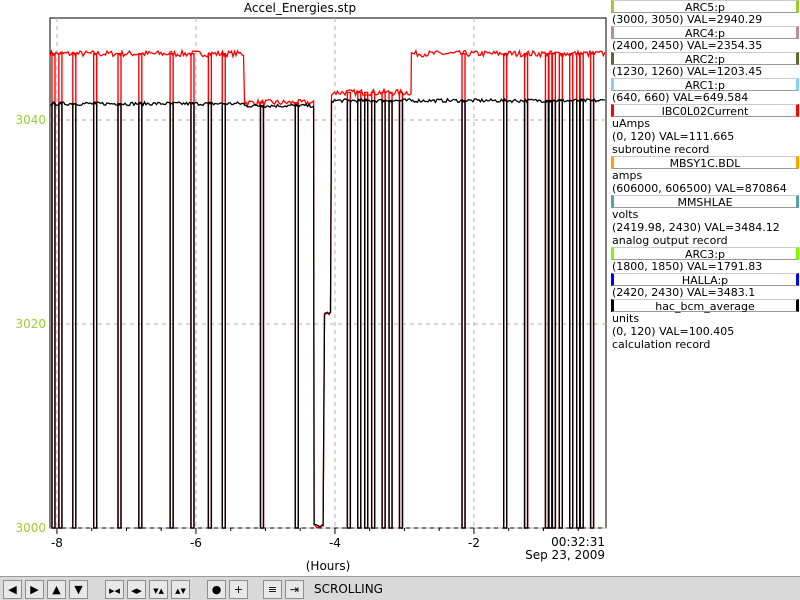 The image size is (800, 600). What do you see at coordinates (705, 280) in the screenshot?
I see `legend-item-name: HALLA:p` at bounding box center [705, 280].